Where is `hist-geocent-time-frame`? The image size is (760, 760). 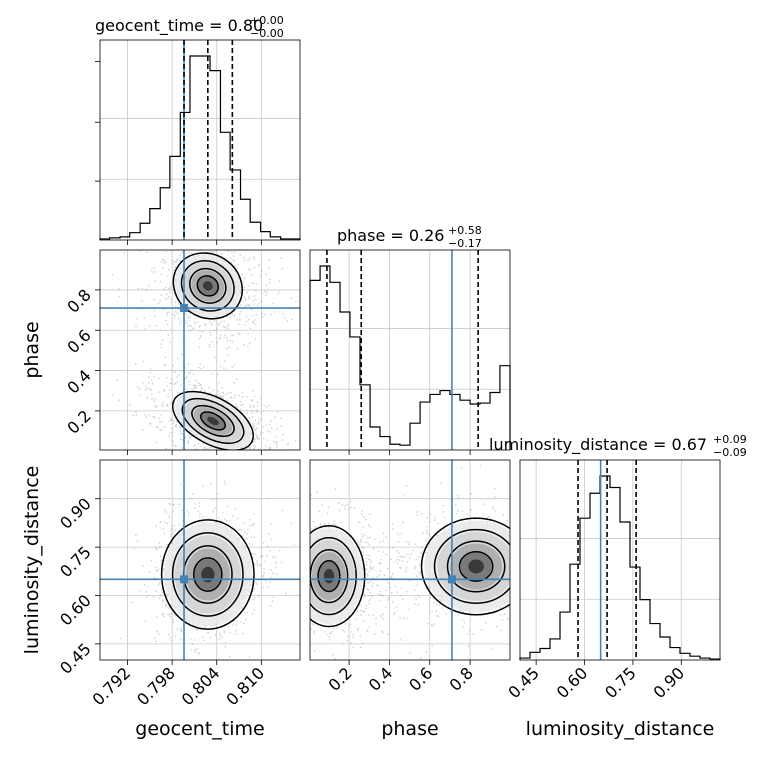 hist-geocent-time-frame is located at coordinates (200, 140).